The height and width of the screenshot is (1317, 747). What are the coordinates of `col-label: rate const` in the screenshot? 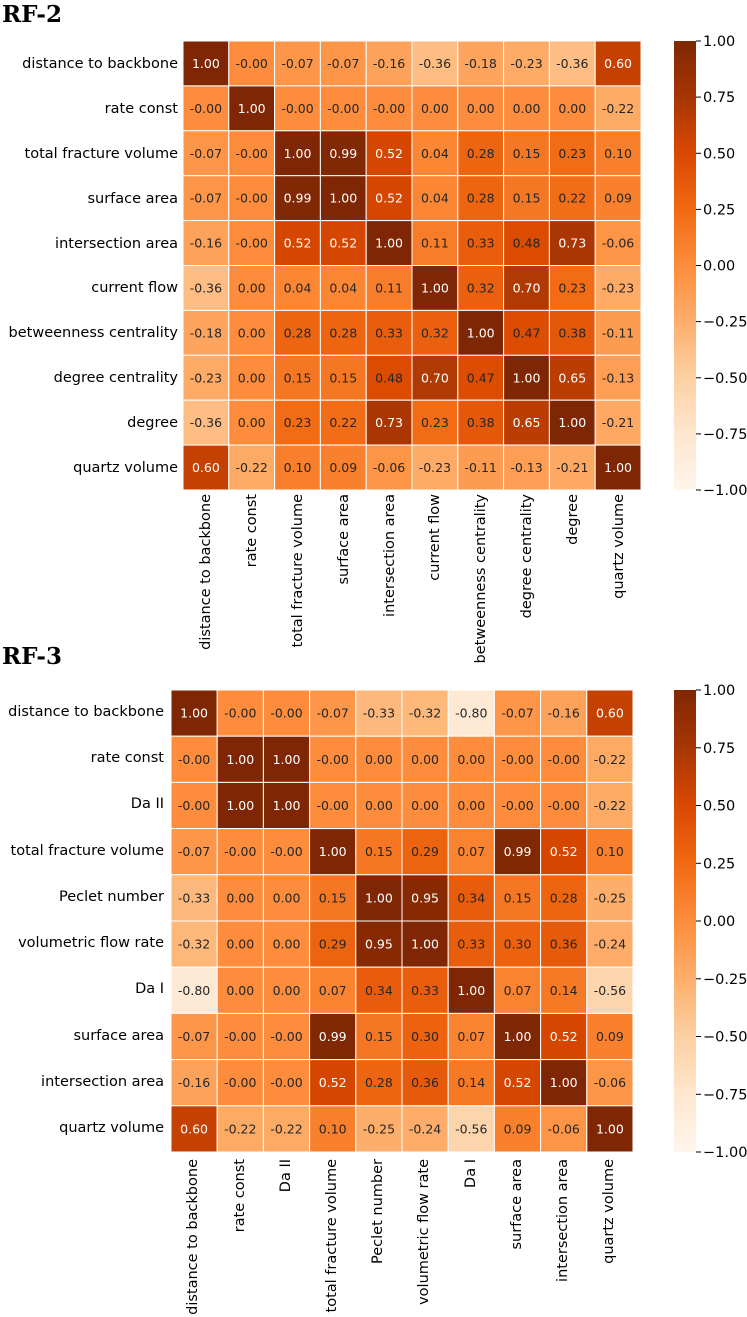 It's located at (240, 1196).